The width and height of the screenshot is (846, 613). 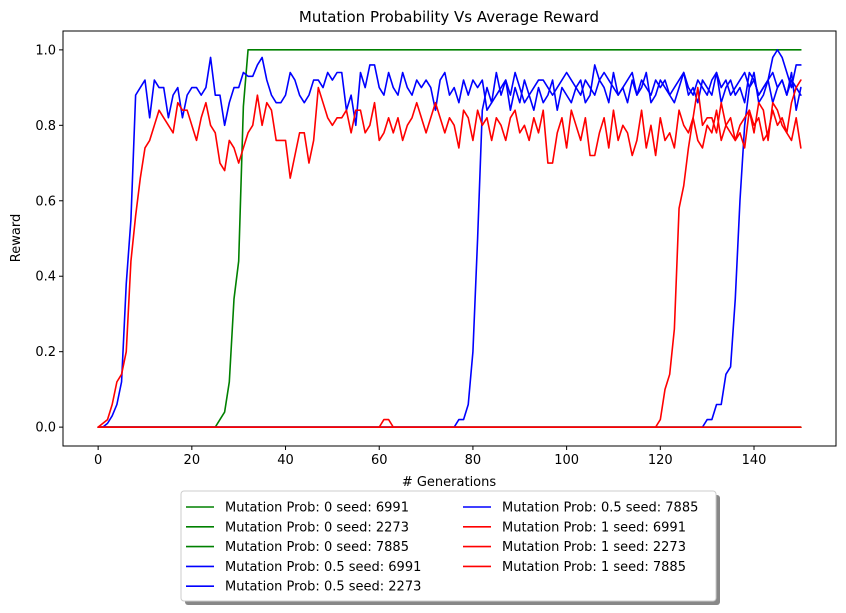 What do you see at coordinates (594, 527) in the screenshot?
I see `legend-label: Mutation Prob: 1 seed: 6991` at bounding box center [594, 527].